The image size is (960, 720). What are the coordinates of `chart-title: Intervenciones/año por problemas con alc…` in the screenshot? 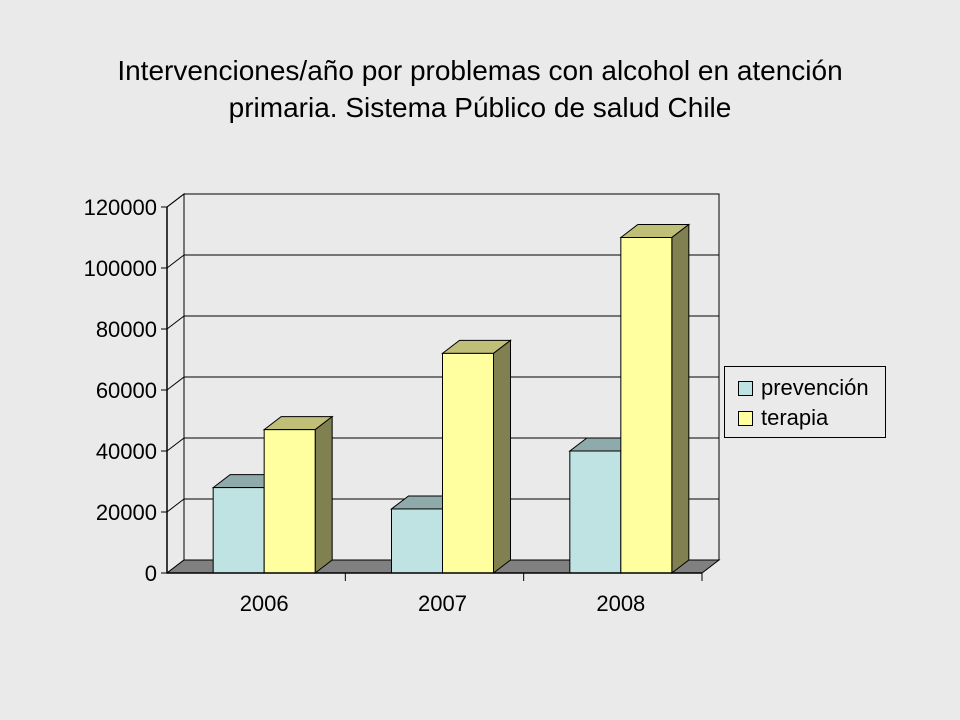 It's located at (480, 89).